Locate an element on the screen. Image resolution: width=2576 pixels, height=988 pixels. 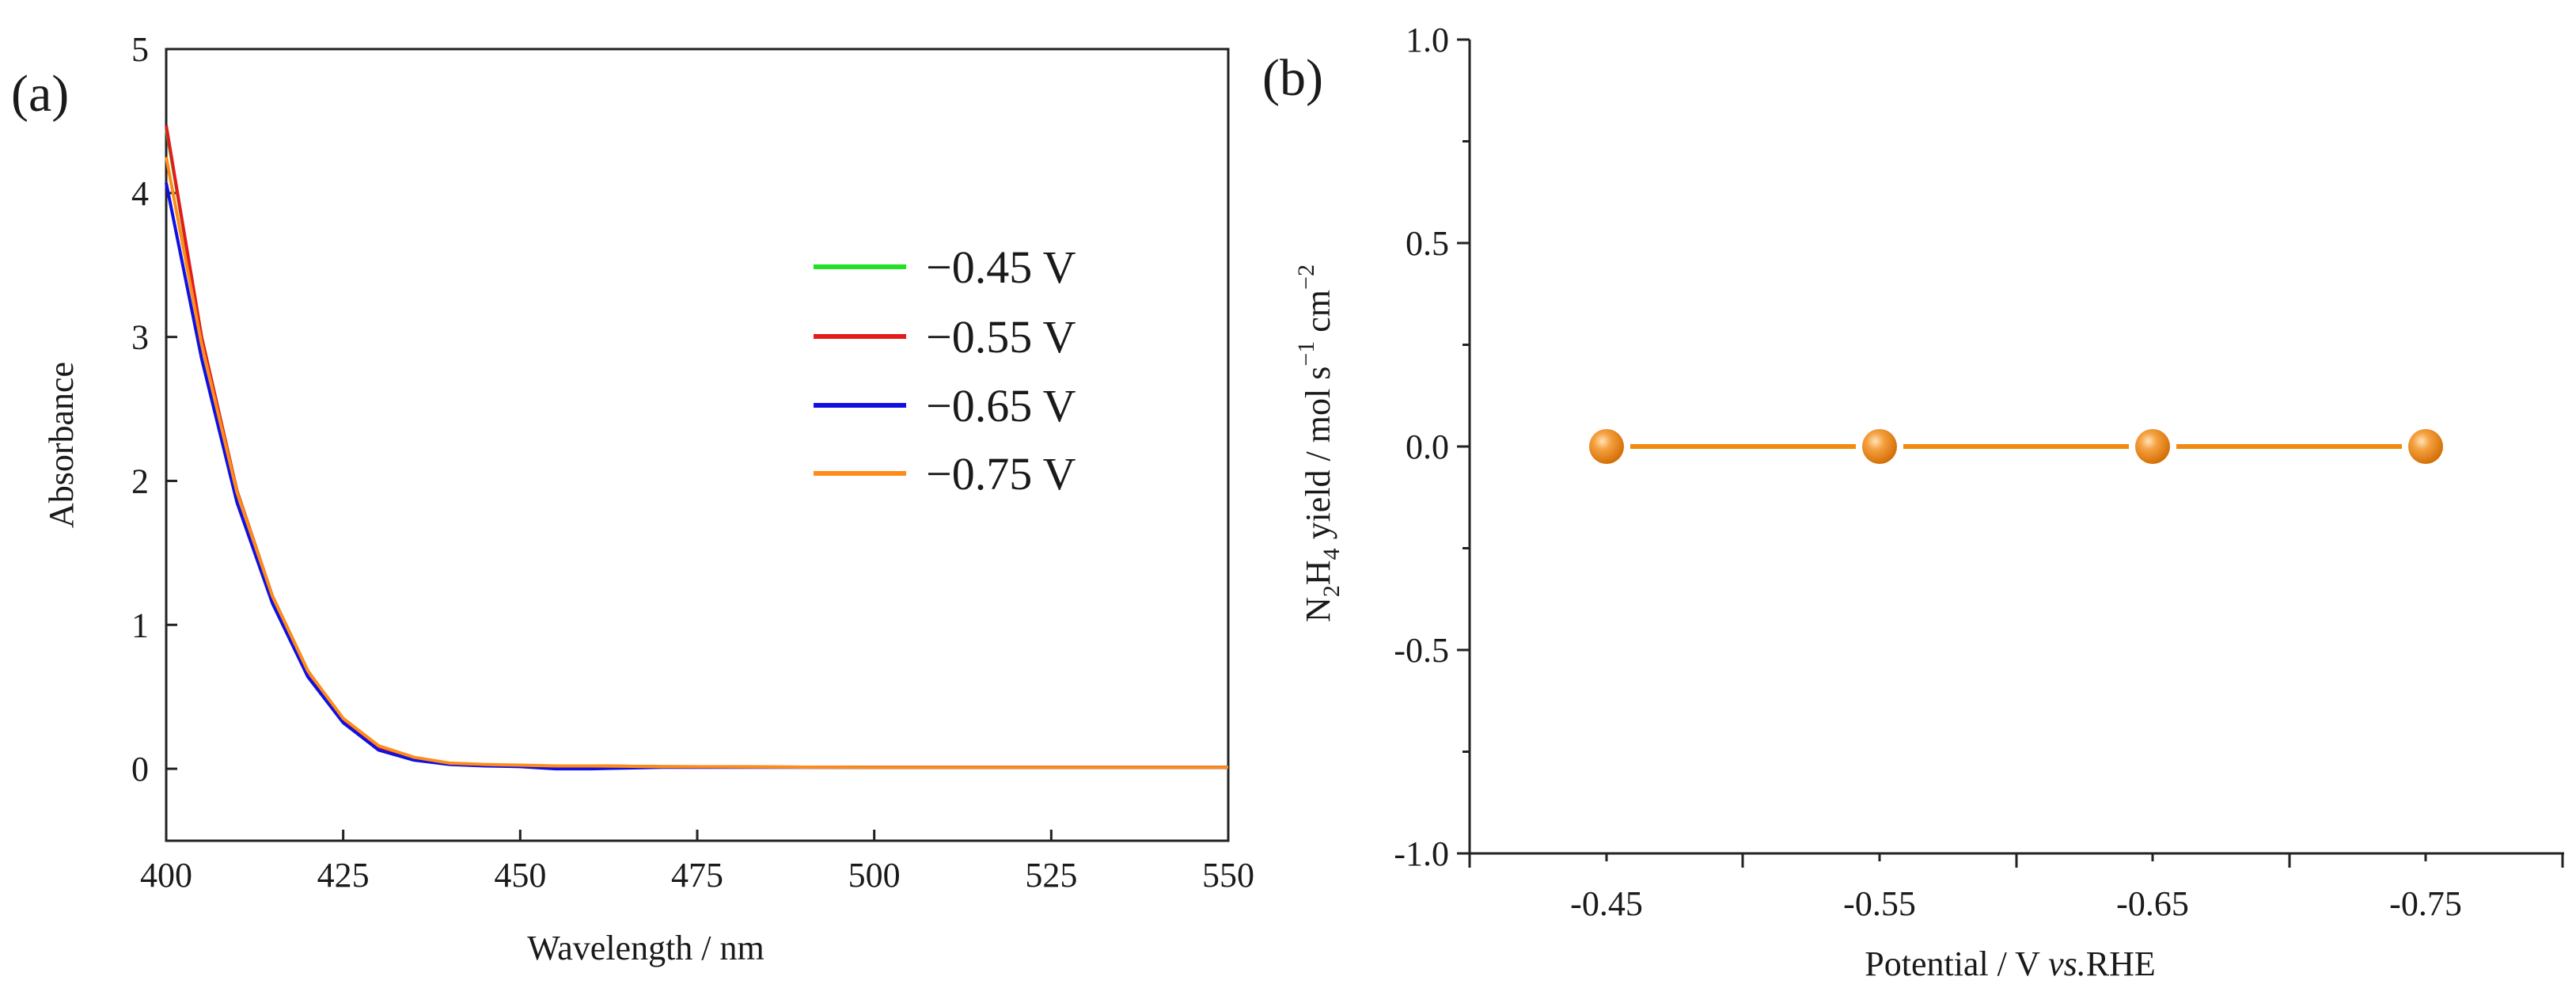
x-axis-label-a: Wavelength / nm is located at coordinates (645, 948).